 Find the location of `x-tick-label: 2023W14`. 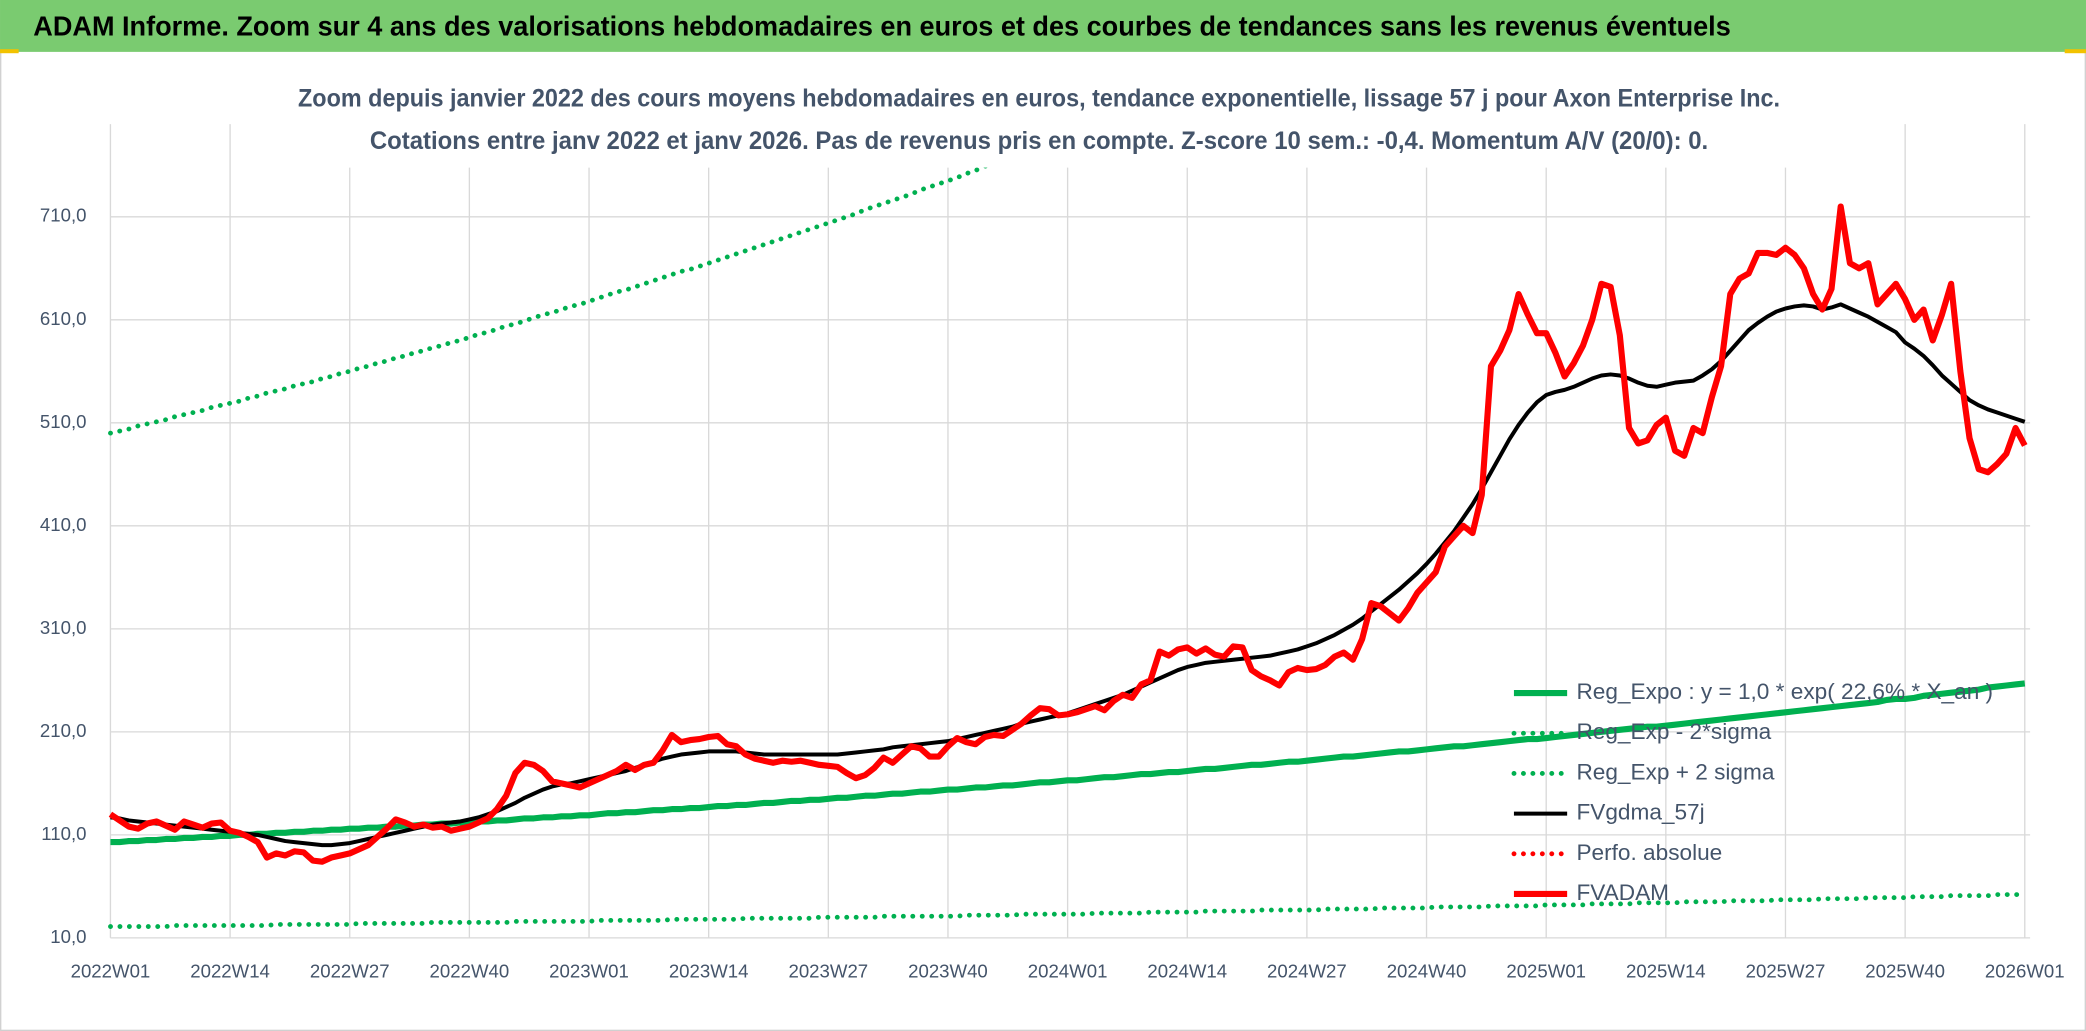

x-tick-label: 2023W14 is located at coordinates (709, 970).